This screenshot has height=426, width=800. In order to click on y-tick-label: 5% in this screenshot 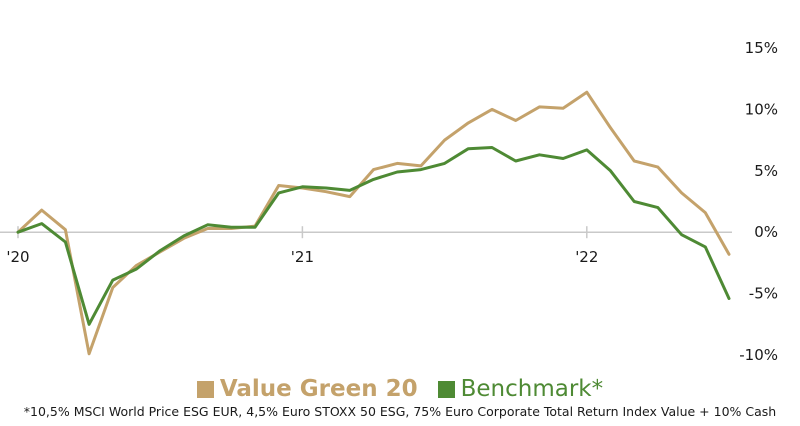, I will do `click(766, 171)`.